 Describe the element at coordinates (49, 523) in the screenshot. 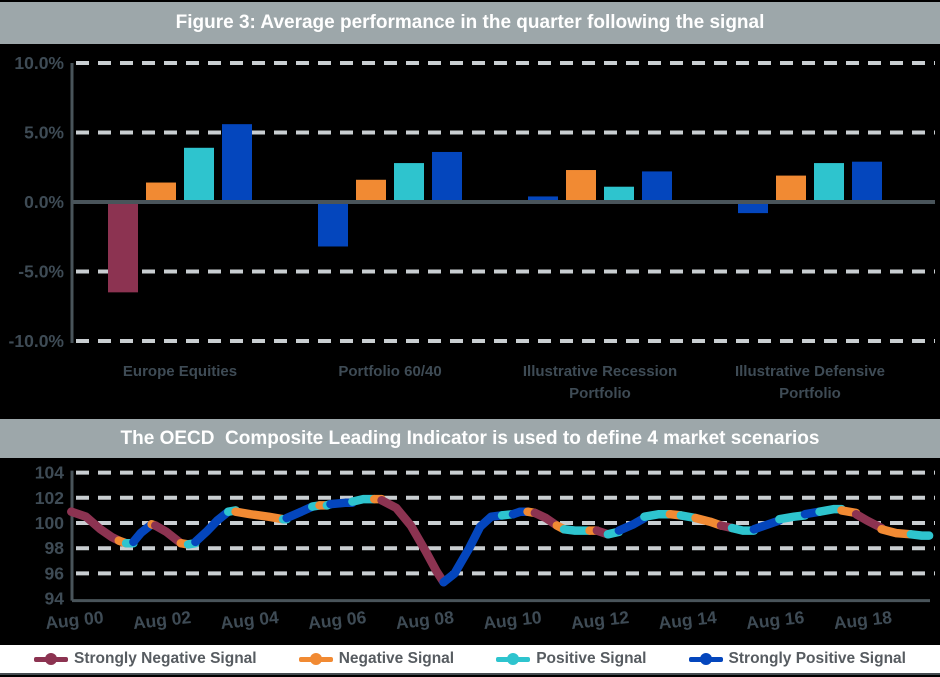

I see `y-tick-label: 100` at that location.